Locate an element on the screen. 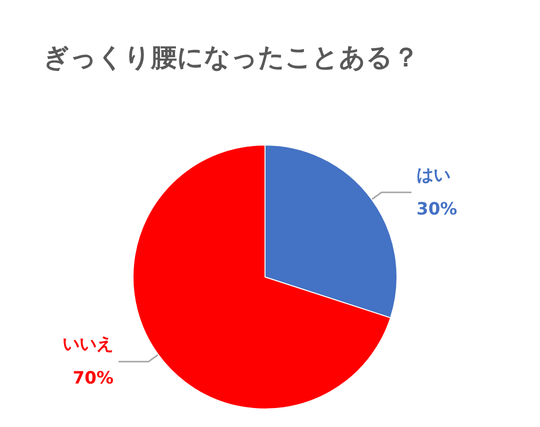 This screenshot has width=540, height=427. data-label: 30% is located at coordinates (437, 209).